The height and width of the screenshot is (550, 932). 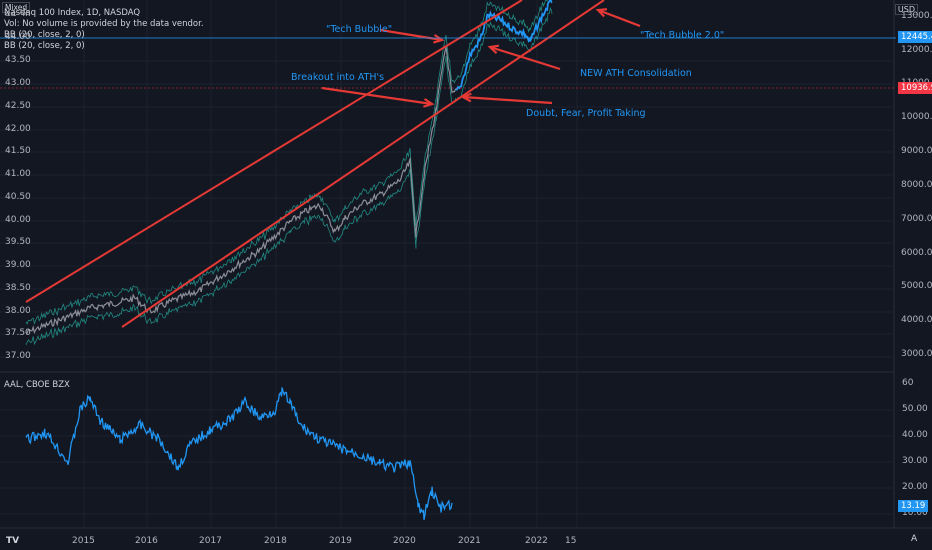 What do you see at coordinates (915, 487) in the screenshot?
I see `sub-axis-label: 20.00` at bounding box center [915, 487].